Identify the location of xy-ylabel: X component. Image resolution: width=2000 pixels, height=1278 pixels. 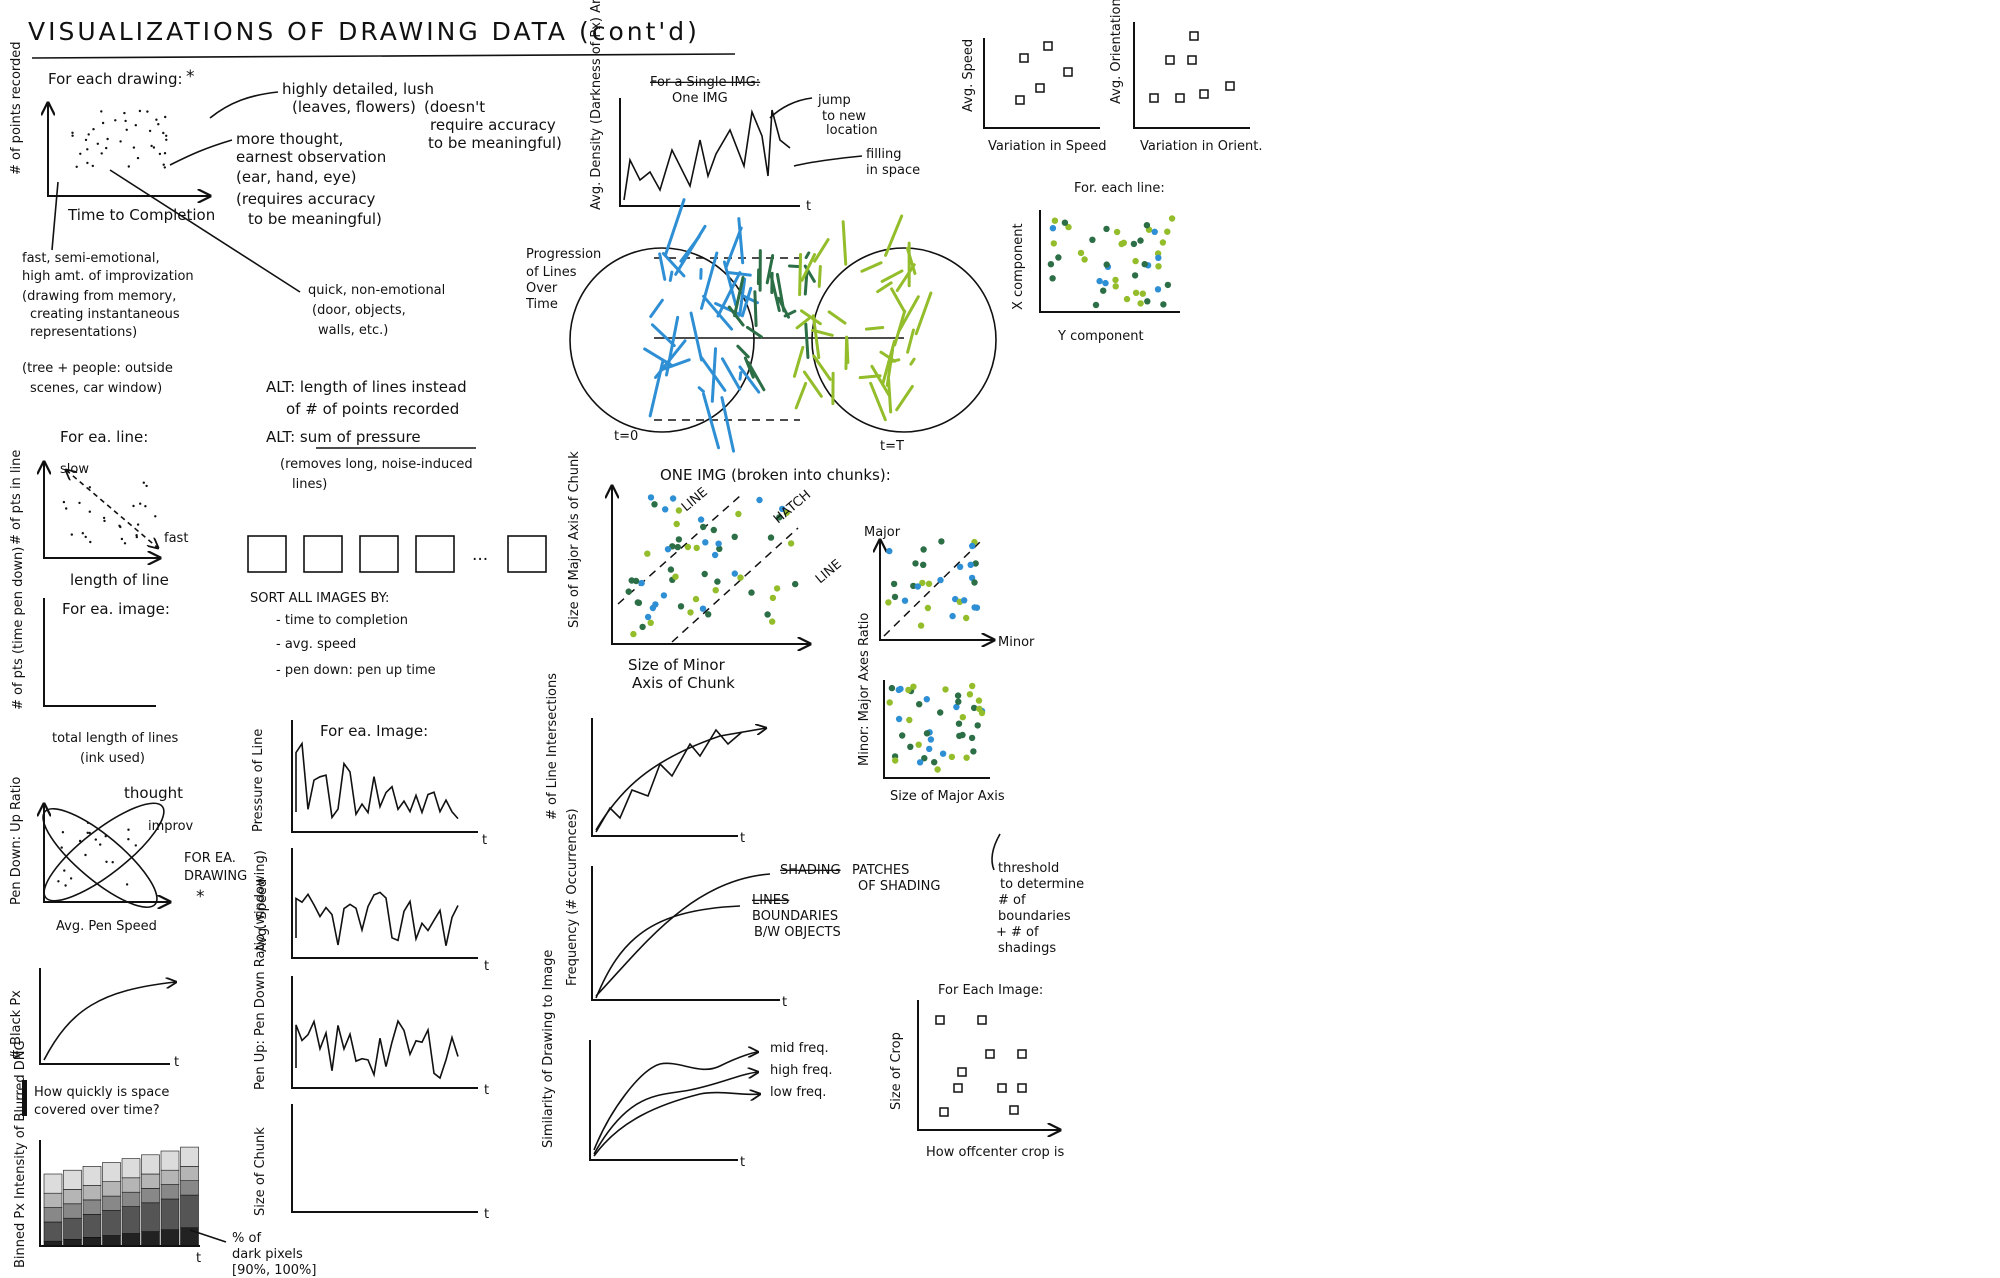
(1018, 266).